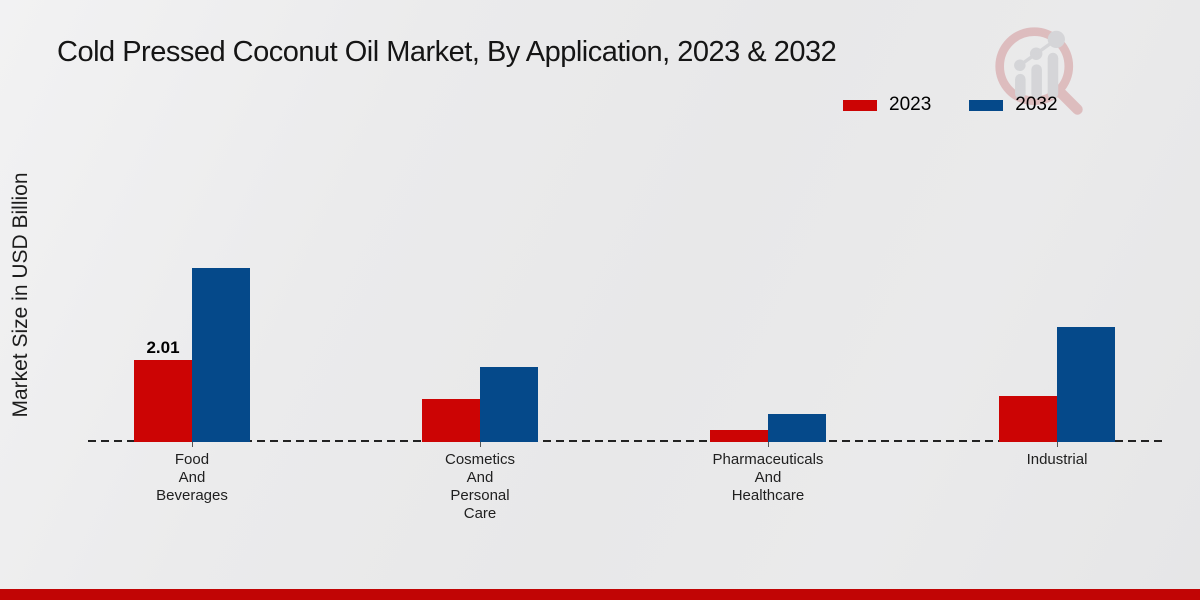 The height and width of the screenshot is (600, 1200). Describe the element at coordinates (1057, 459) in the screenshot. I see `category-label-industrial: Industrial` at that location.